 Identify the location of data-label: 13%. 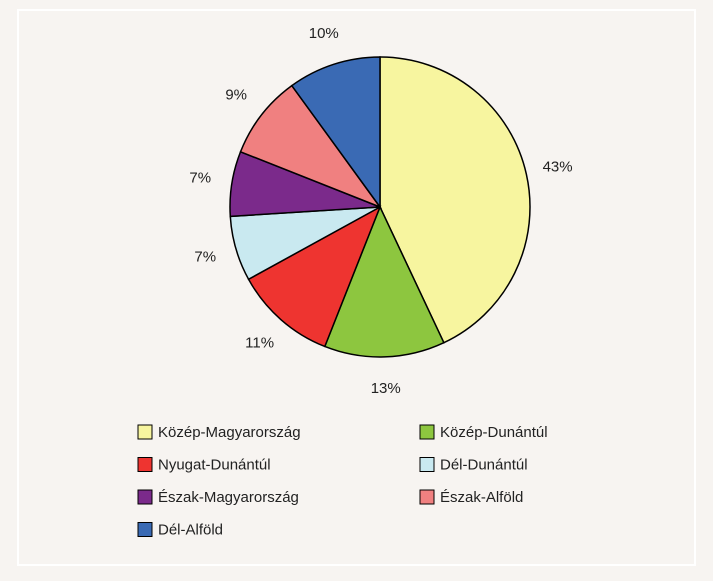
(386, 388).